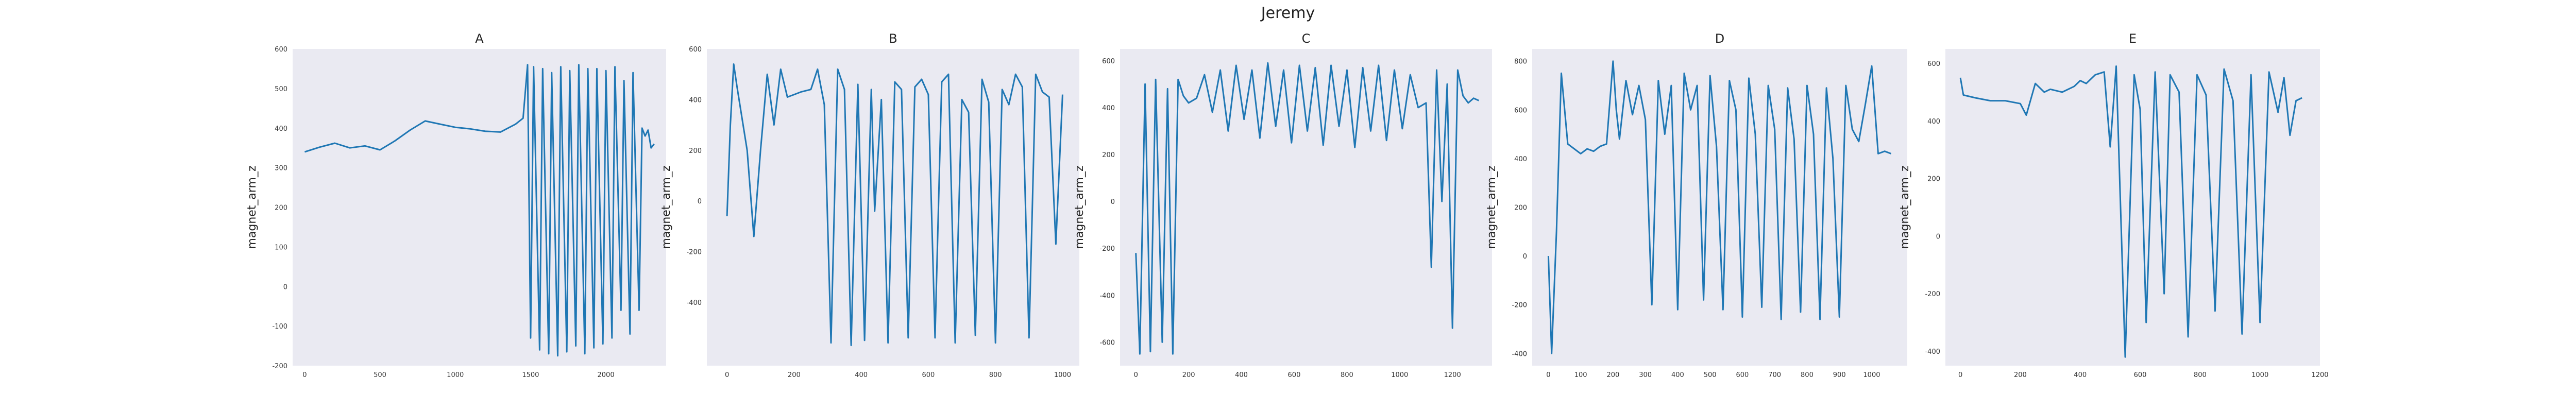  What do you see at coordinates (1288, 13) in the screenshot?
I see `figure-title: Jeremy` at bounding box center [1288, 13].